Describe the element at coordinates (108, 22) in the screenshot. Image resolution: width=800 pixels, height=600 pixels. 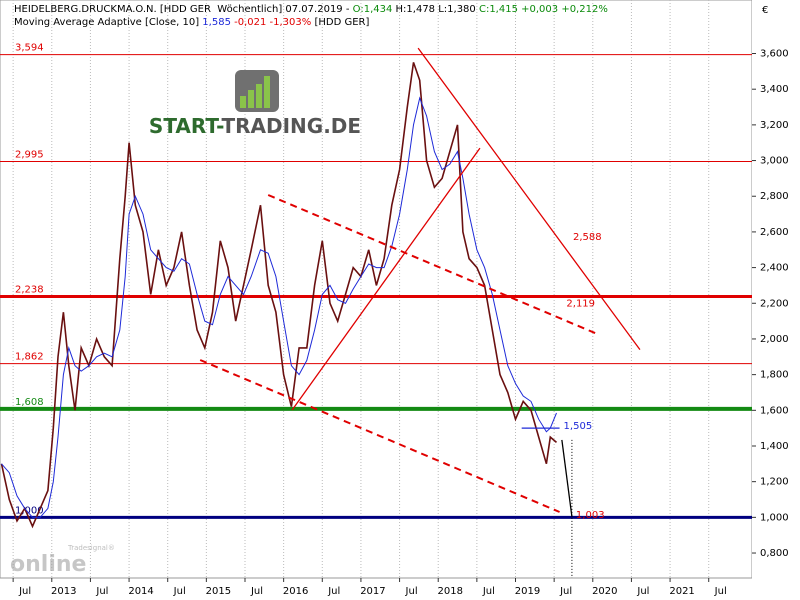
I see `header-segment: Moving Average Adaptive [Close, 10]` at that location.